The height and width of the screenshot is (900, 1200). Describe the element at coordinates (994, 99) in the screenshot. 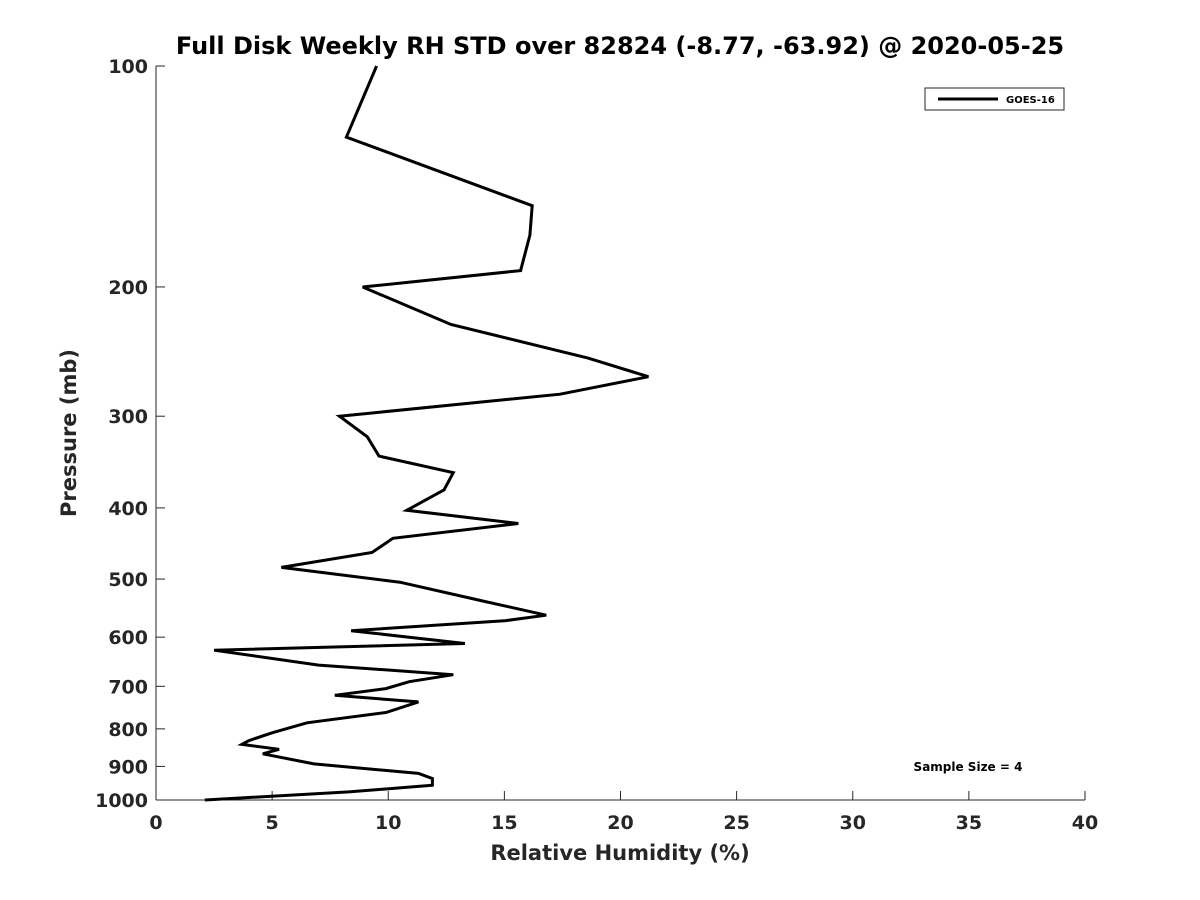

I see `legend: GOES-16` at that location.